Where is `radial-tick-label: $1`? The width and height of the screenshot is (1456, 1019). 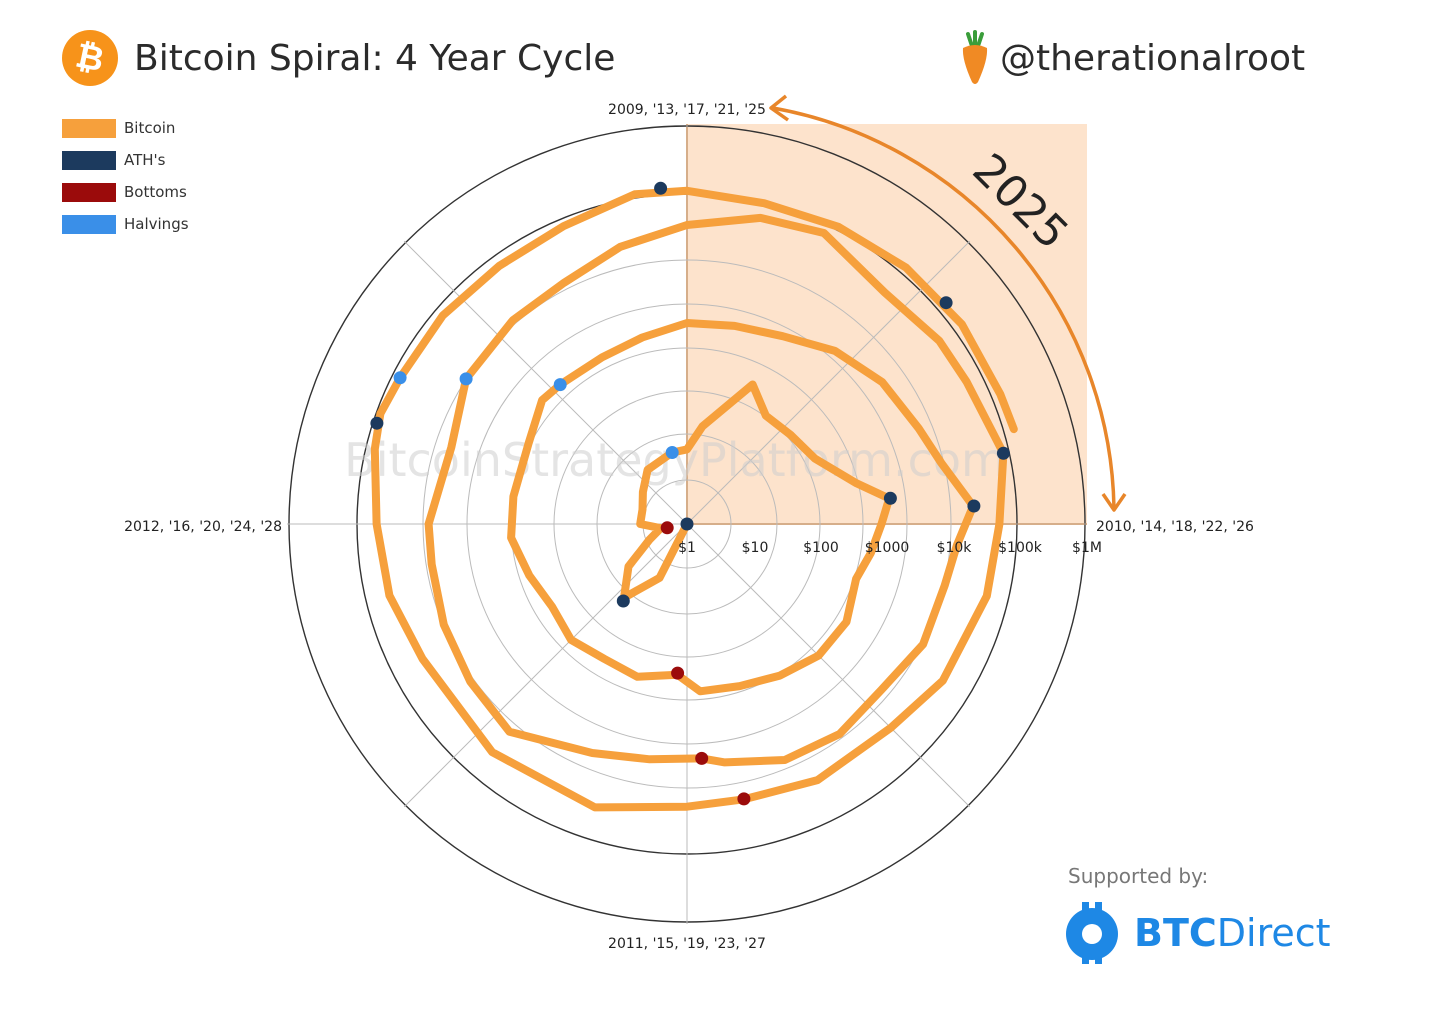
radial-tick-label: $1 is located at coordinates (687, 548).